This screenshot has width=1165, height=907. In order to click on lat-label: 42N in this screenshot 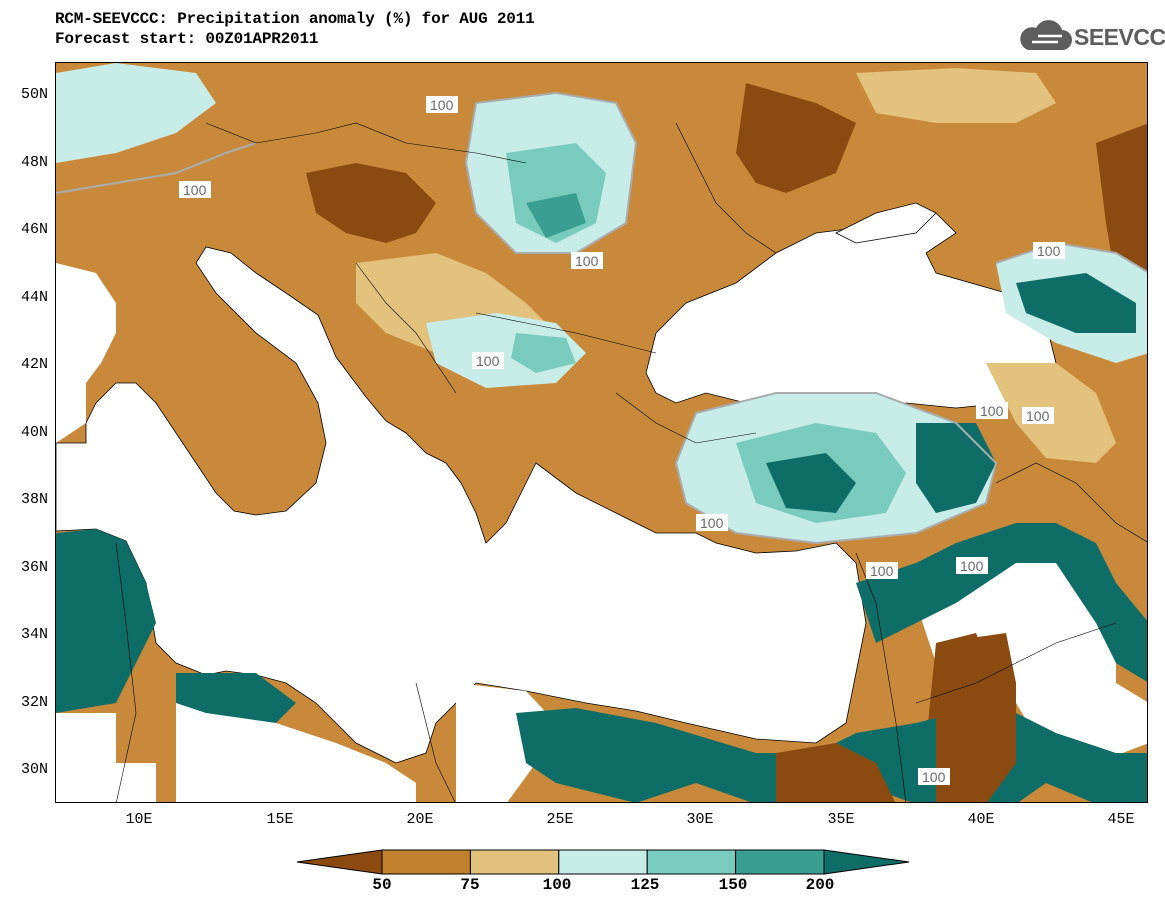, I will do `click(34, 364)`.